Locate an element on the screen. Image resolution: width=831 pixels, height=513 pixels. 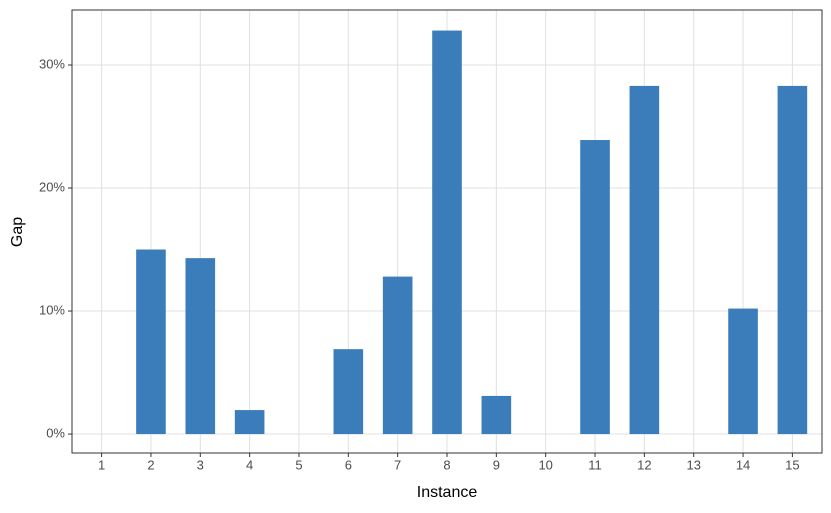
x-tick-label: 9 is located at coordinates (496, 464).